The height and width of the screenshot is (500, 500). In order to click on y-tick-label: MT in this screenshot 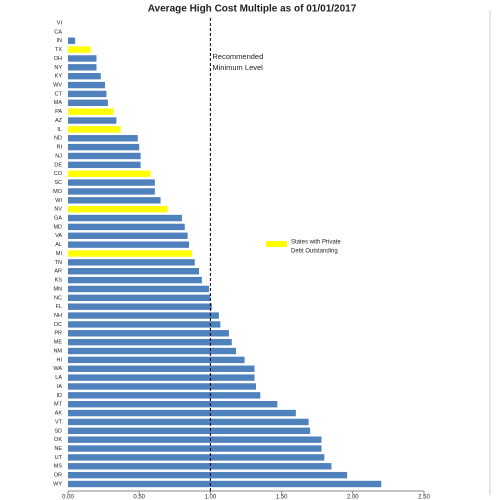, I will do `click(58, 405)`.